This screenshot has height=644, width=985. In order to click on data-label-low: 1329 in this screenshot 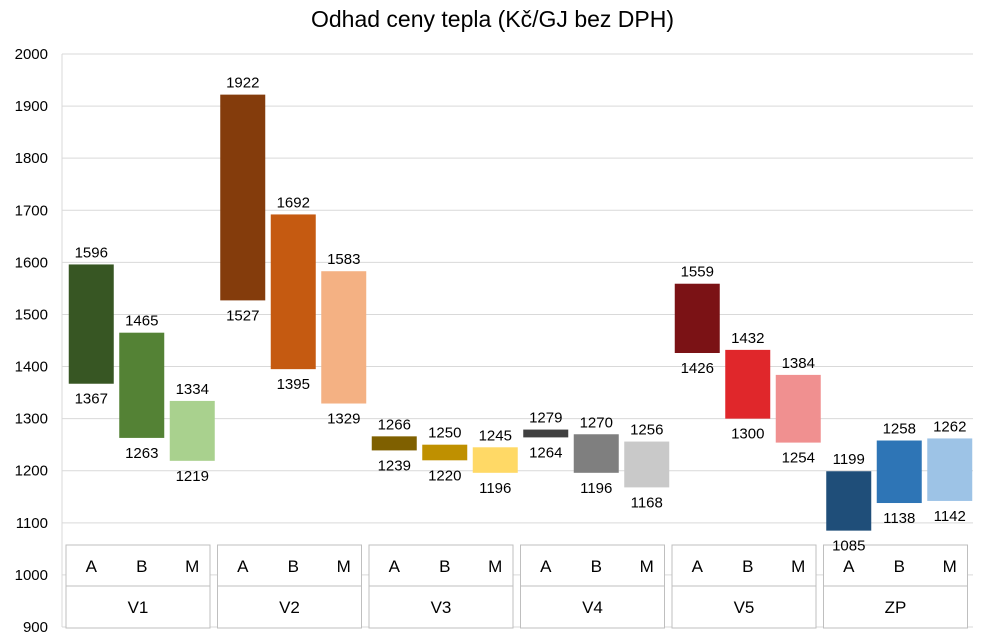, I will do `click(343, 419)`.